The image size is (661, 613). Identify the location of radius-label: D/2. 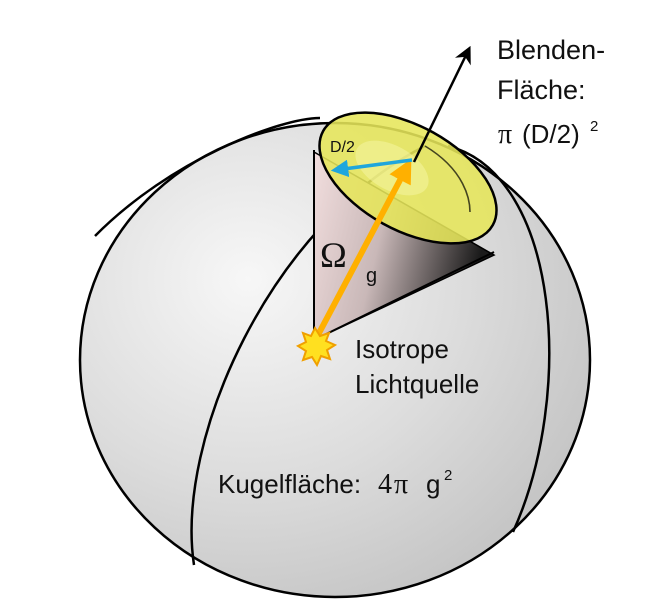
(342, 147).